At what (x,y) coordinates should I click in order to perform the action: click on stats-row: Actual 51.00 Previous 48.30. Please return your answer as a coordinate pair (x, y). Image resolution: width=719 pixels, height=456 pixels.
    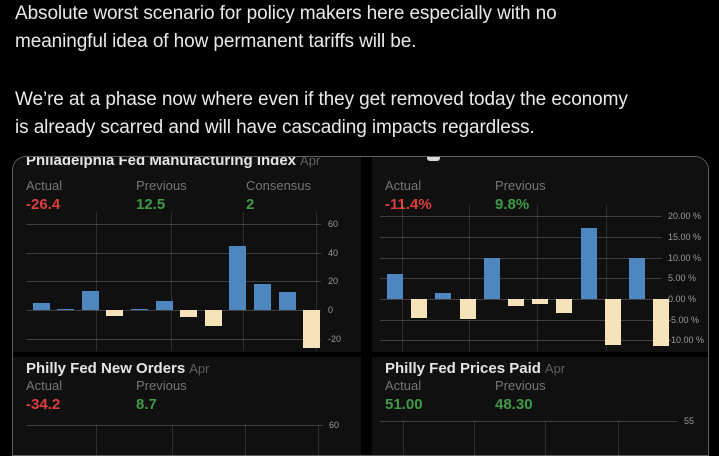
    Looking at the image, I should click on (495, 395).